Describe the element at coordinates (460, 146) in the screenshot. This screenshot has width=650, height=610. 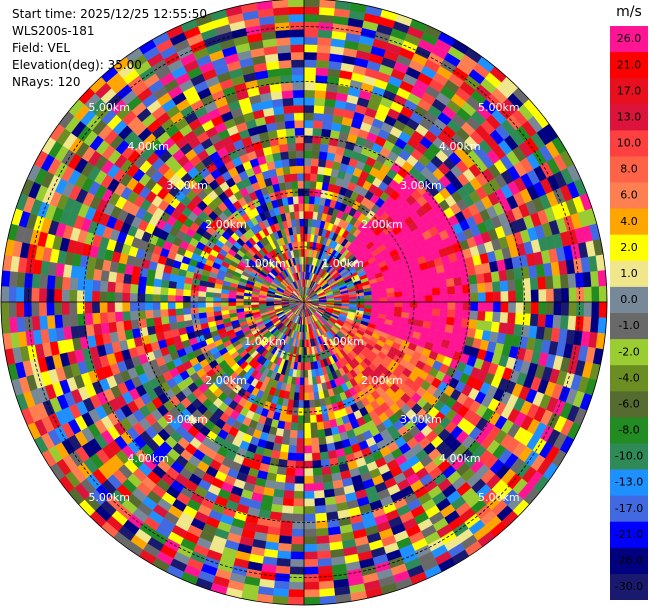
I see `range-ring-label: 4.00km` at that location.